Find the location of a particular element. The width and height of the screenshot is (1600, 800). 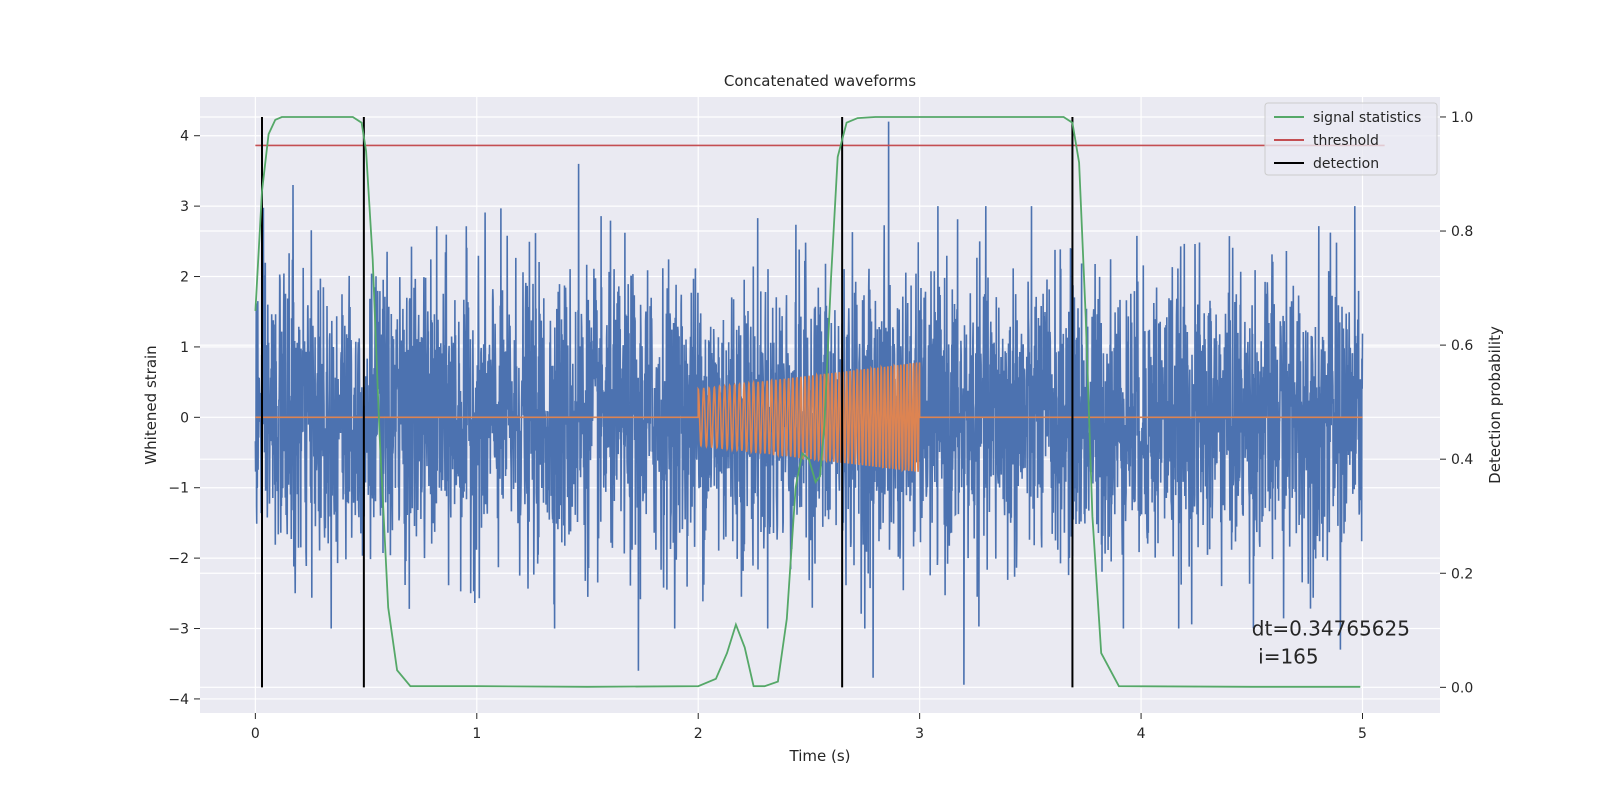

y2-tick-label-2: 0.4 is located at coordinates (1462, 460).